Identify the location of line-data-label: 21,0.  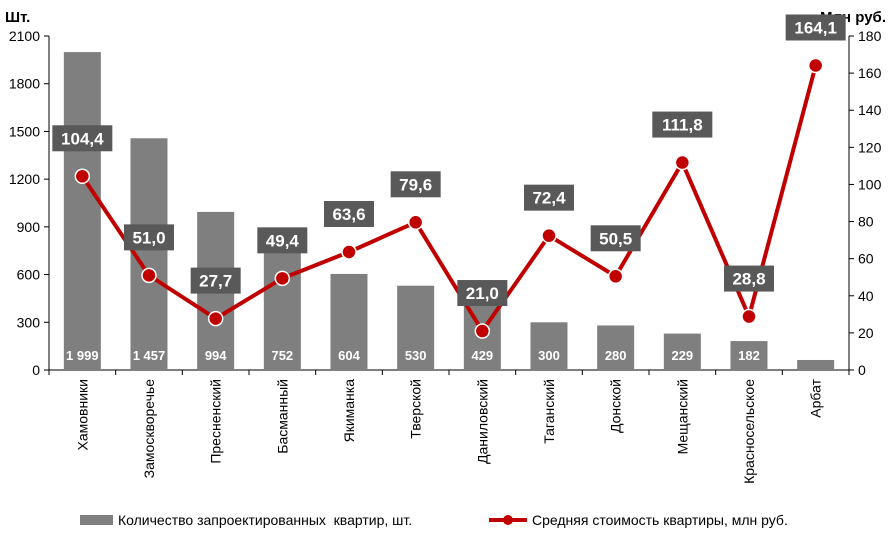
(482, 293).